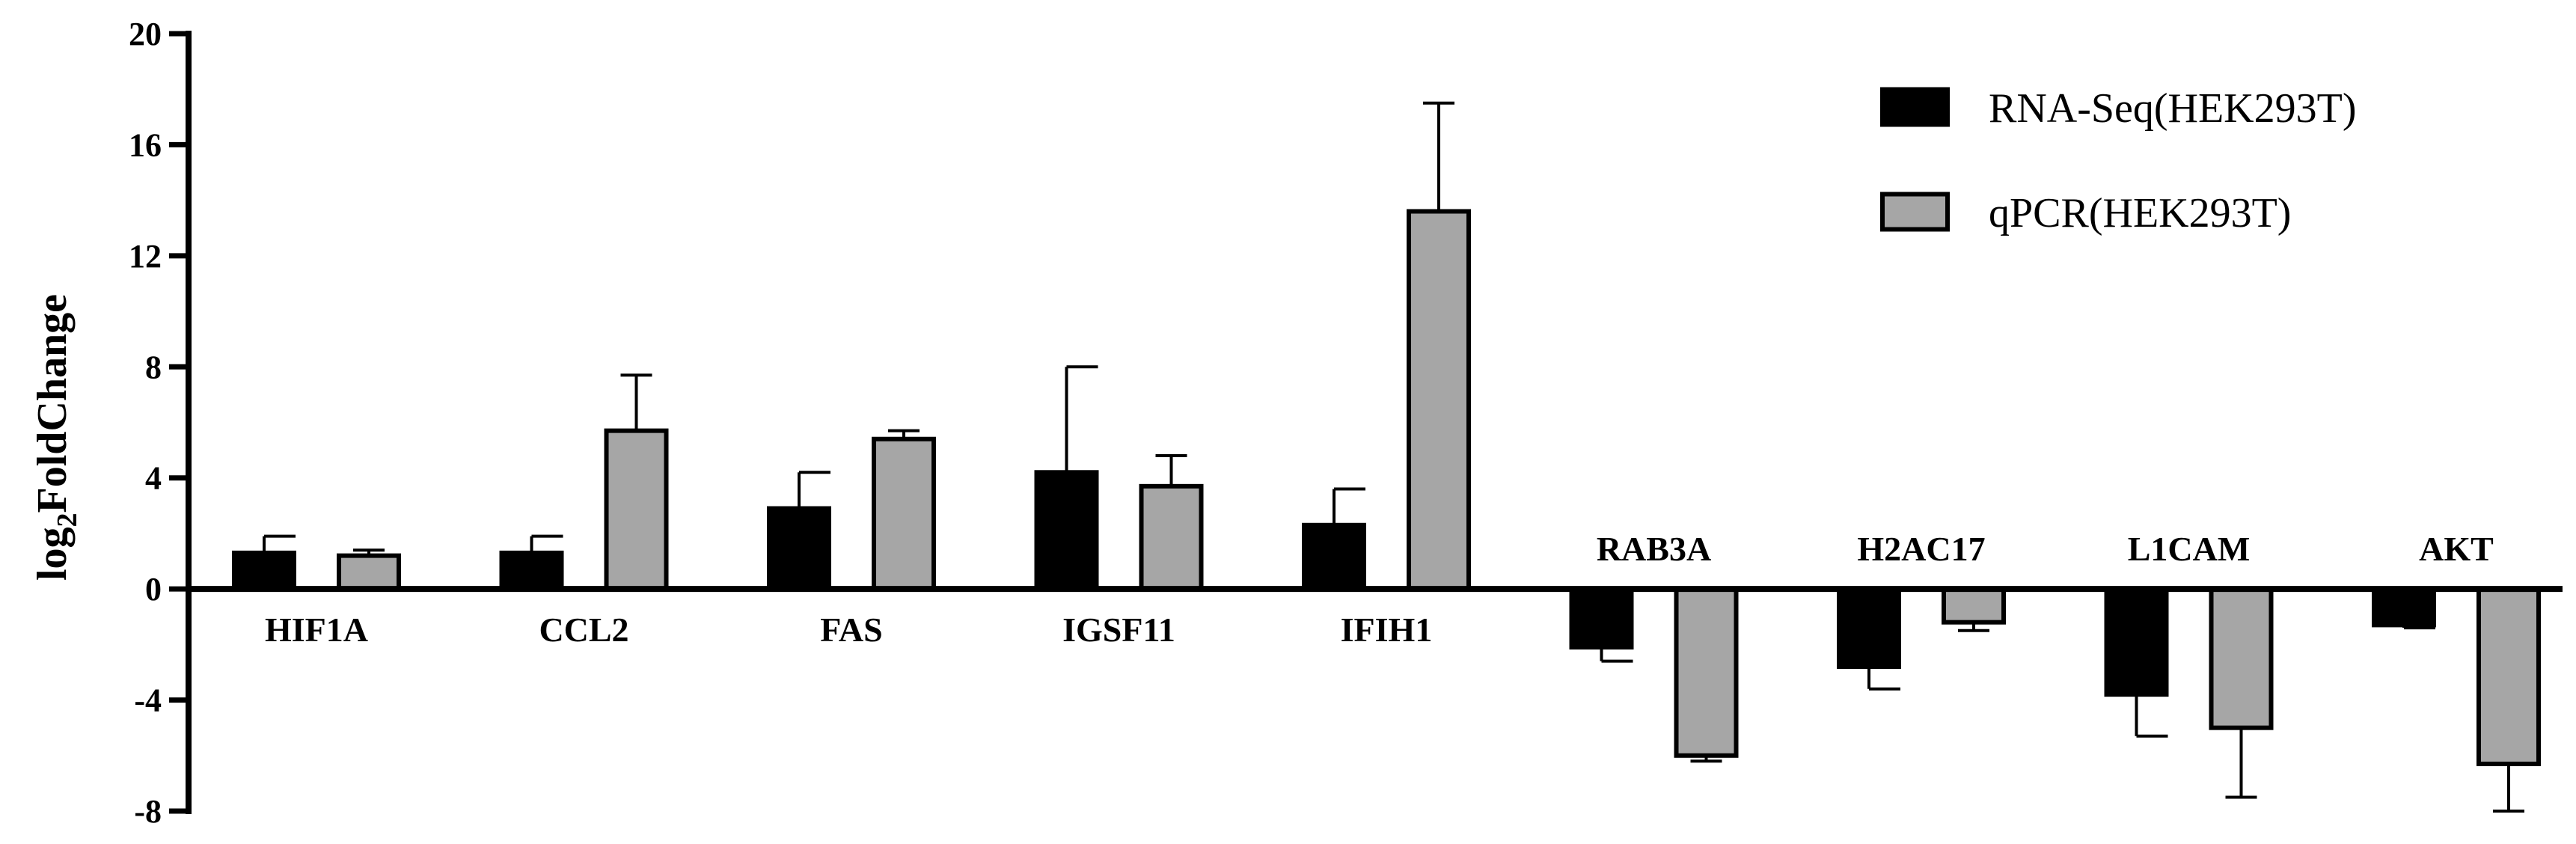 Image resolution: width=2576 pixels, height=844 pixels. I want to click on y-tick-label: 20, so click(145, 34).